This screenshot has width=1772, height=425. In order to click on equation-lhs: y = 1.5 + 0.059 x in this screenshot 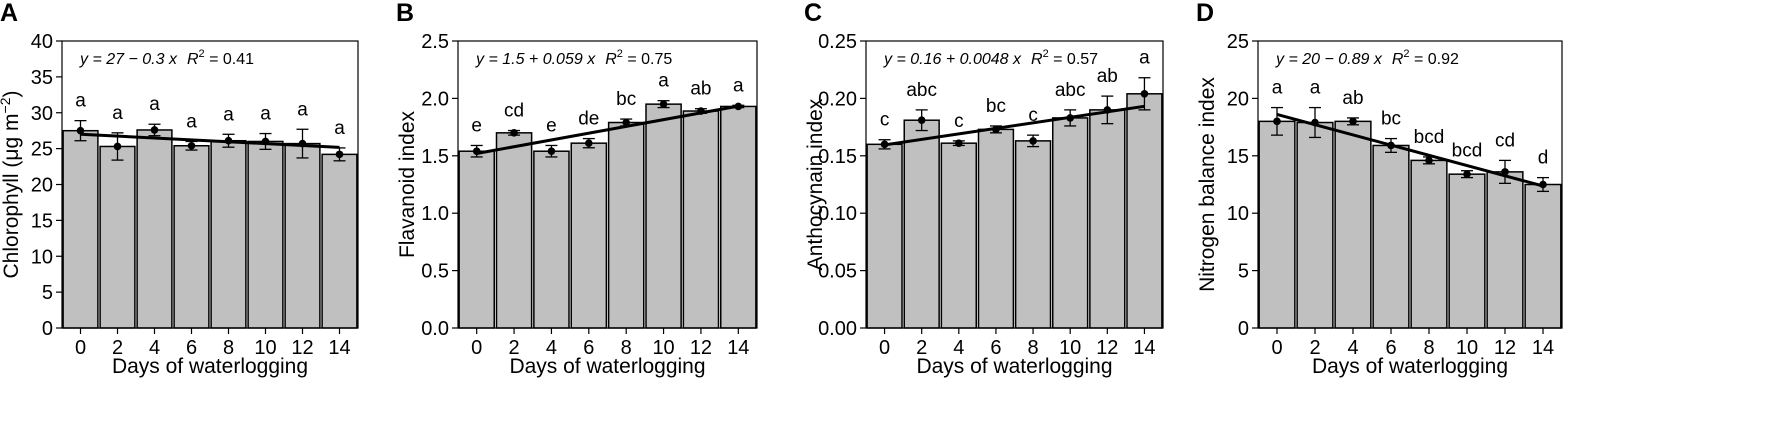, I will do `click(535, 59)`.